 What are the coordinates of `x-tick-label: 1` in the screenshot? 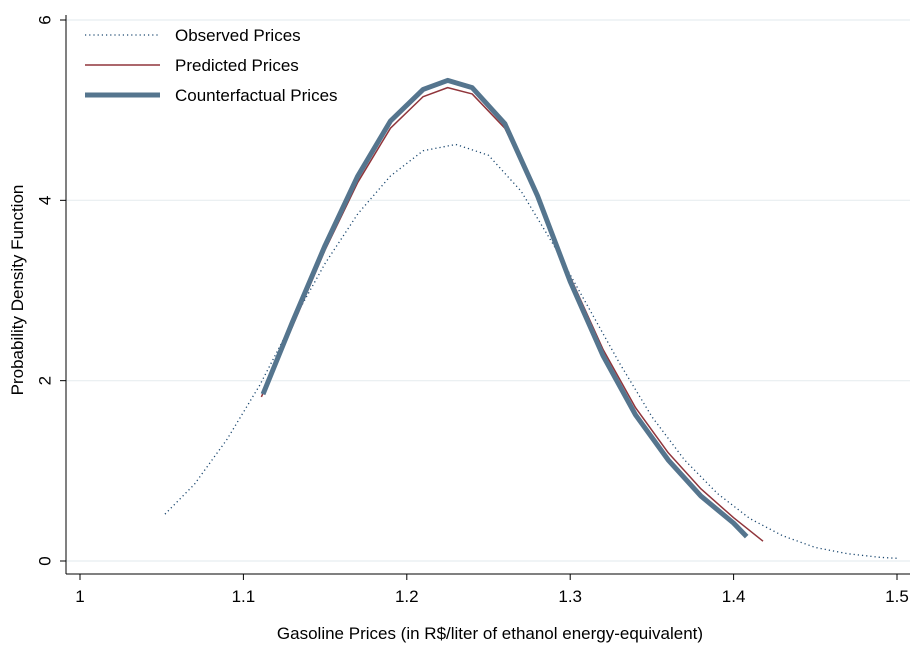 It's located at (79, 596).